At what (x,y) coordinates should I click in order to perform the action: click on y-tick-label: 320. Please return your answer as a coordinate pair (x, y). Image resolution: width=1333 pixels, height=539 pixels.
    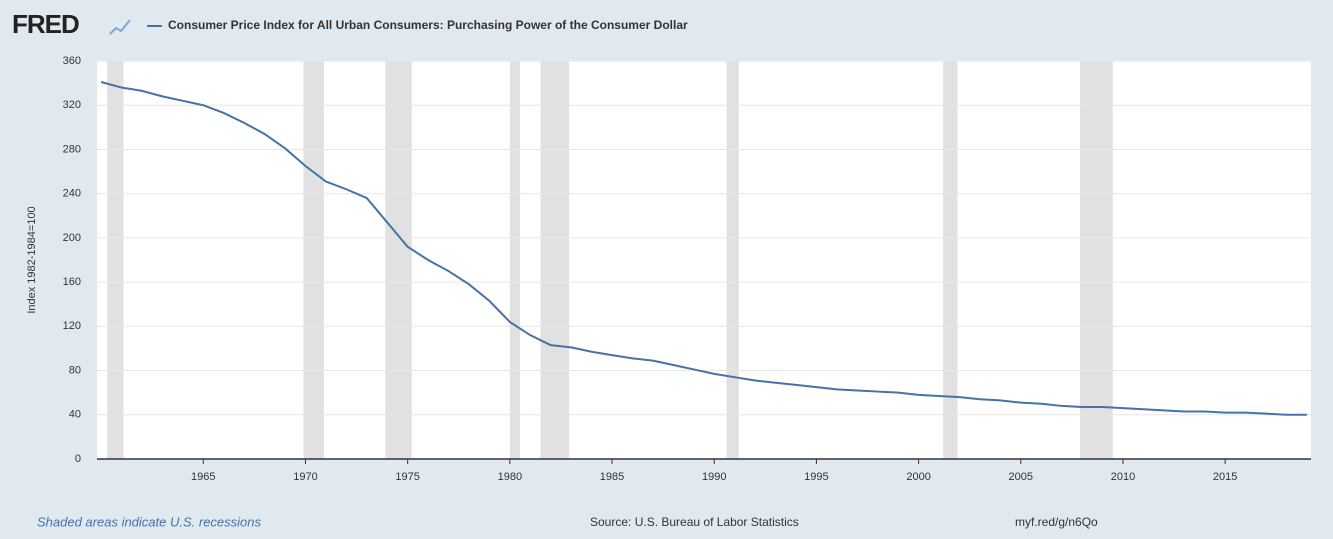
    Looking at the image, I should click on (72, 105).